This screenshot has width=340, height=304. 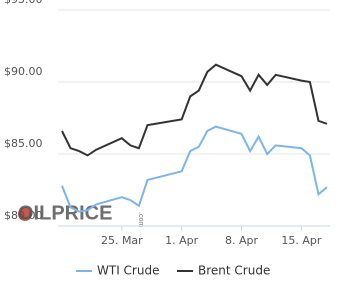 What do you see at coordinates (65, 213) in the screenshot?
I see `watermark-text: OILPRICE` at bounding box center [65, 213].